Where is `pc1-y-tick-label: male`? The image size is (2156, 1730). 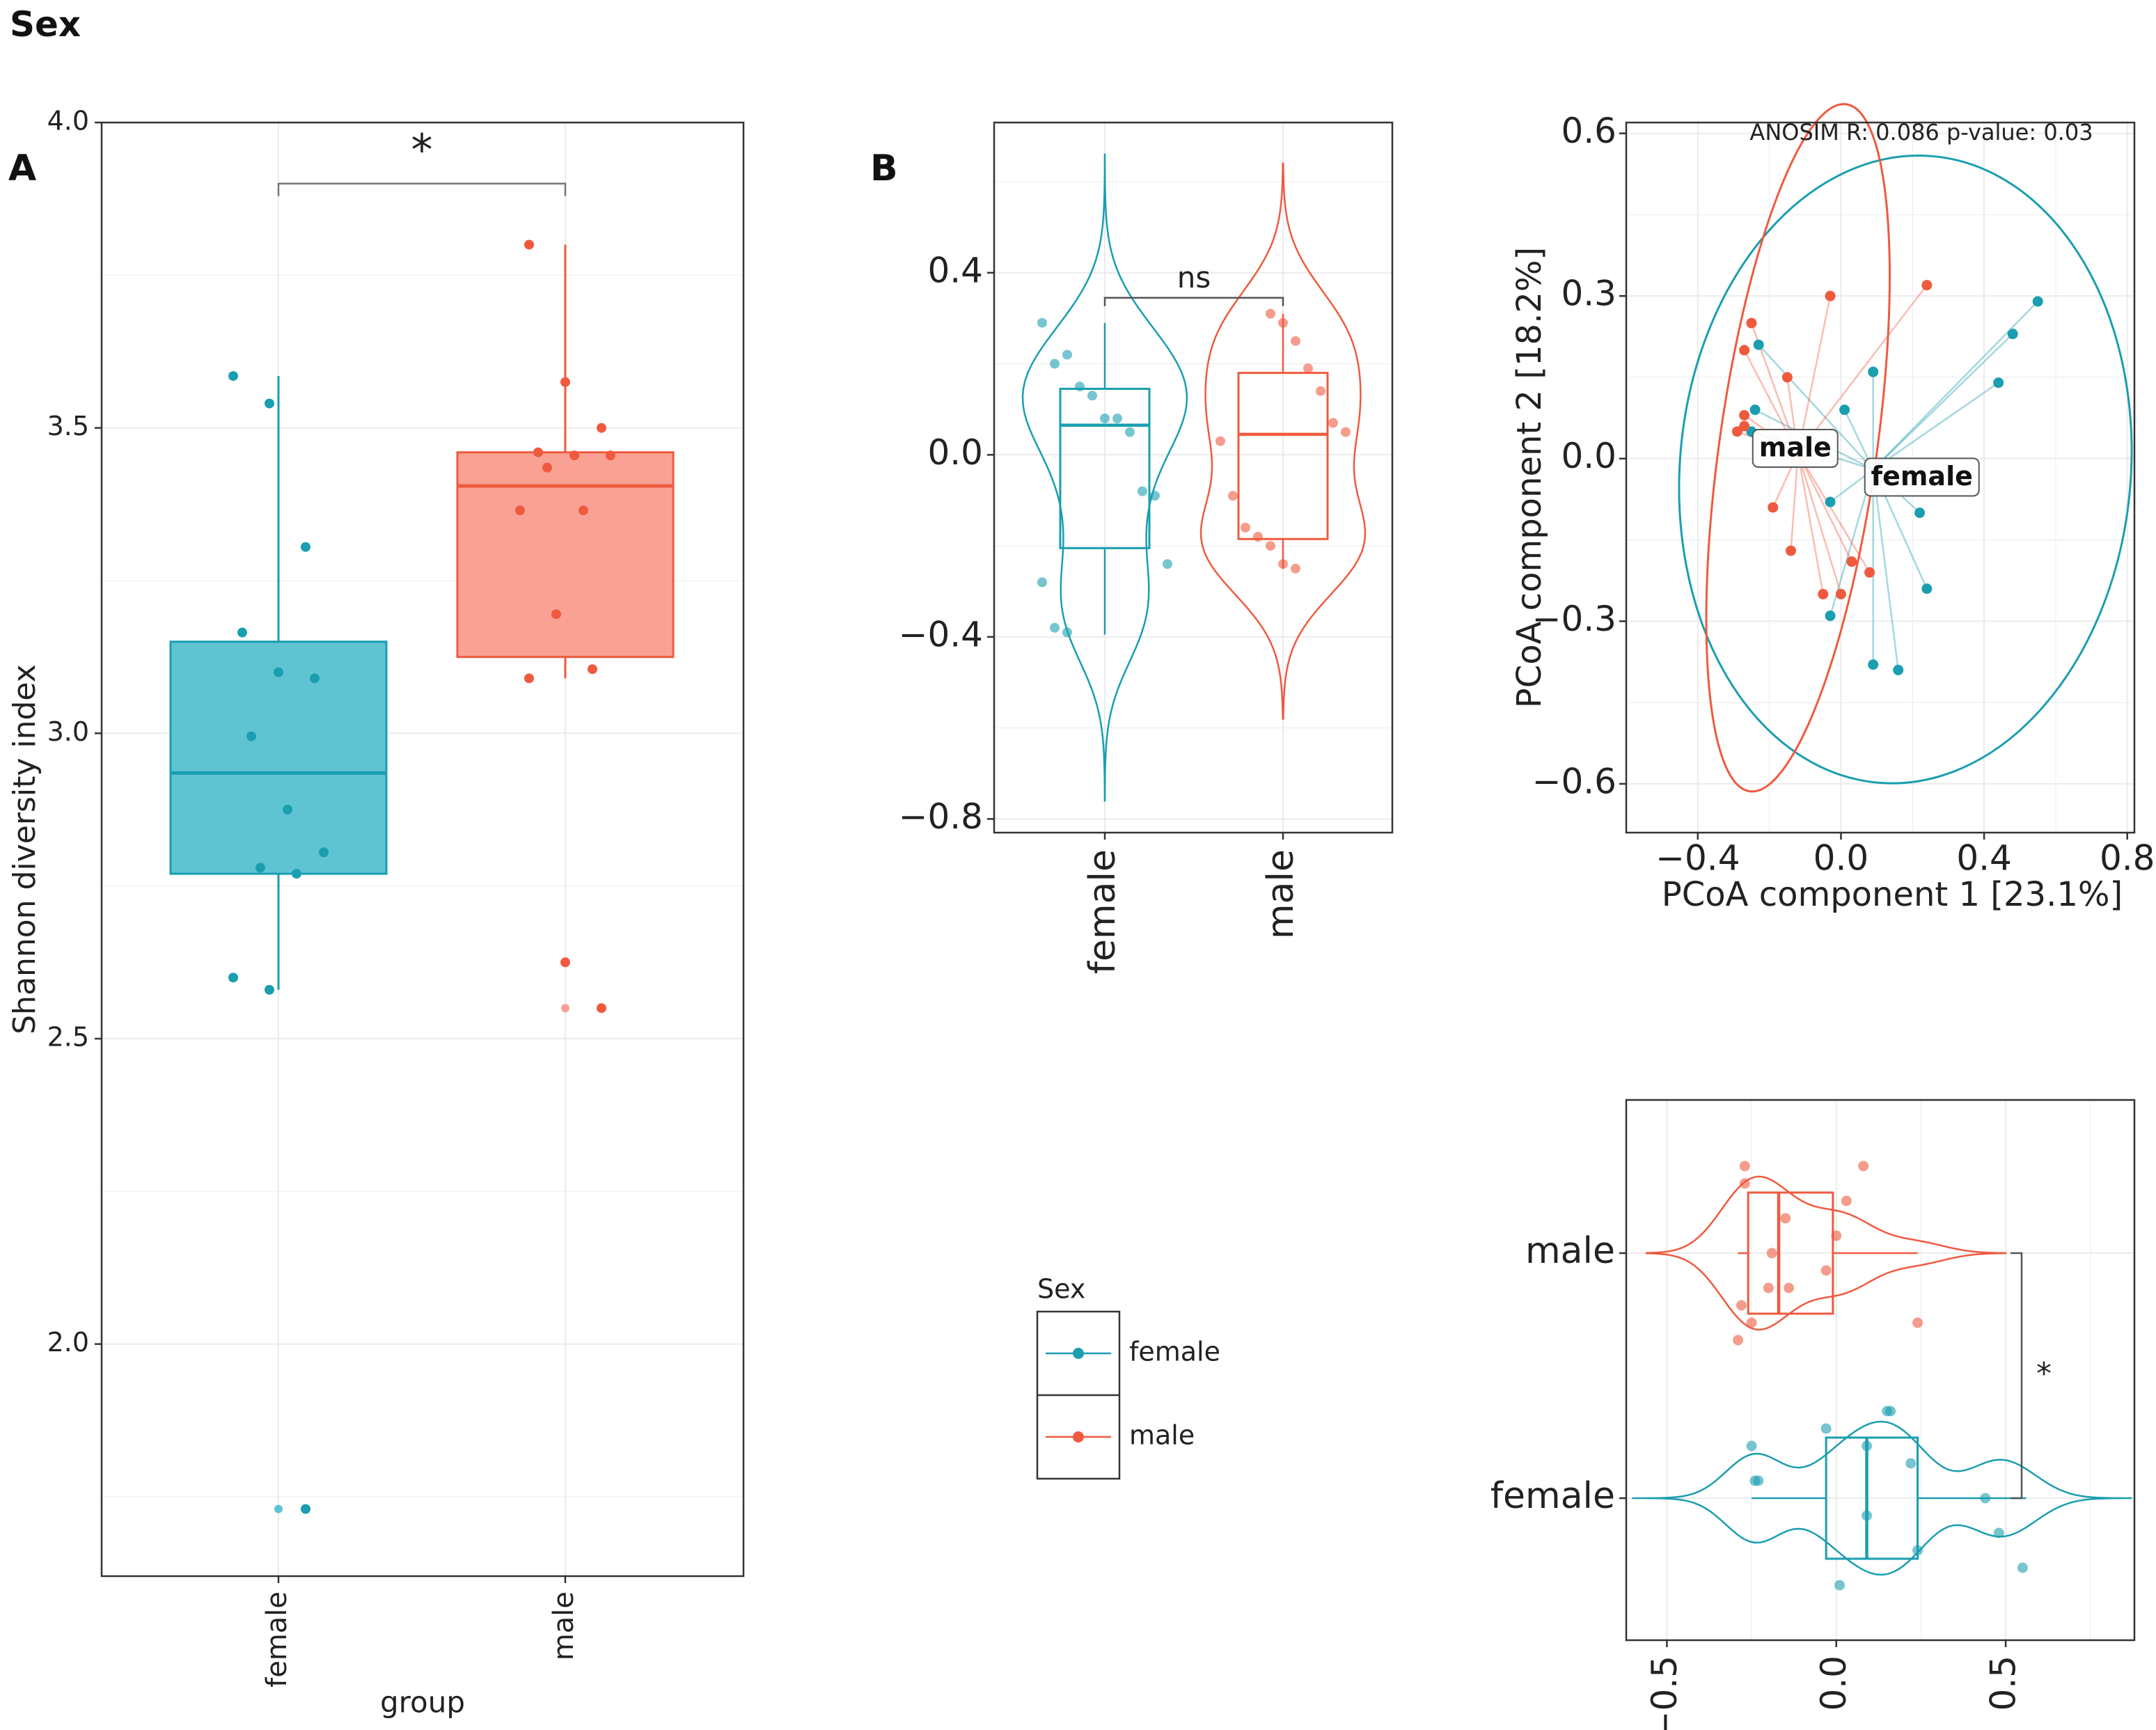 pc1-y-tick-label: male is located at coordinates (1570, 1251).